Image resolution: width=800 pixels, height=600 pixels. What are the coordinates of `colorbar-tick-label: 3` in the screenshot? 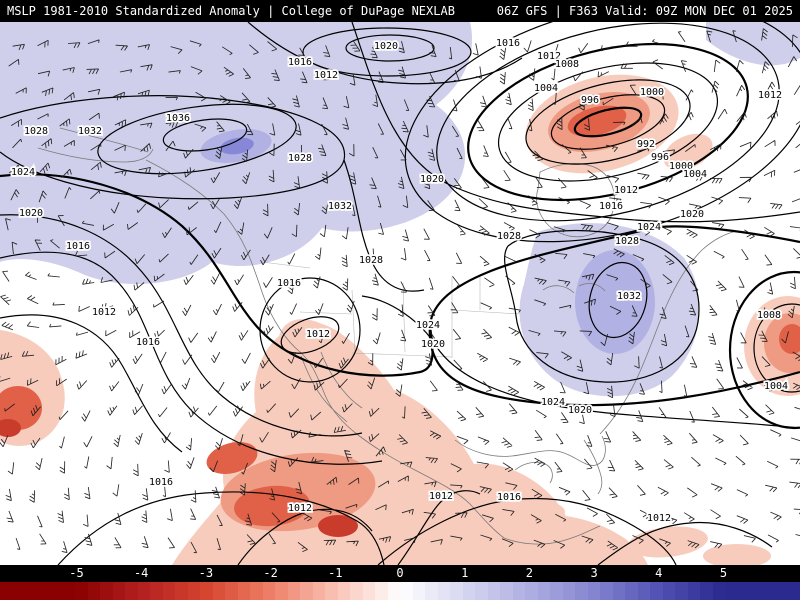 It's located at (594, 573).